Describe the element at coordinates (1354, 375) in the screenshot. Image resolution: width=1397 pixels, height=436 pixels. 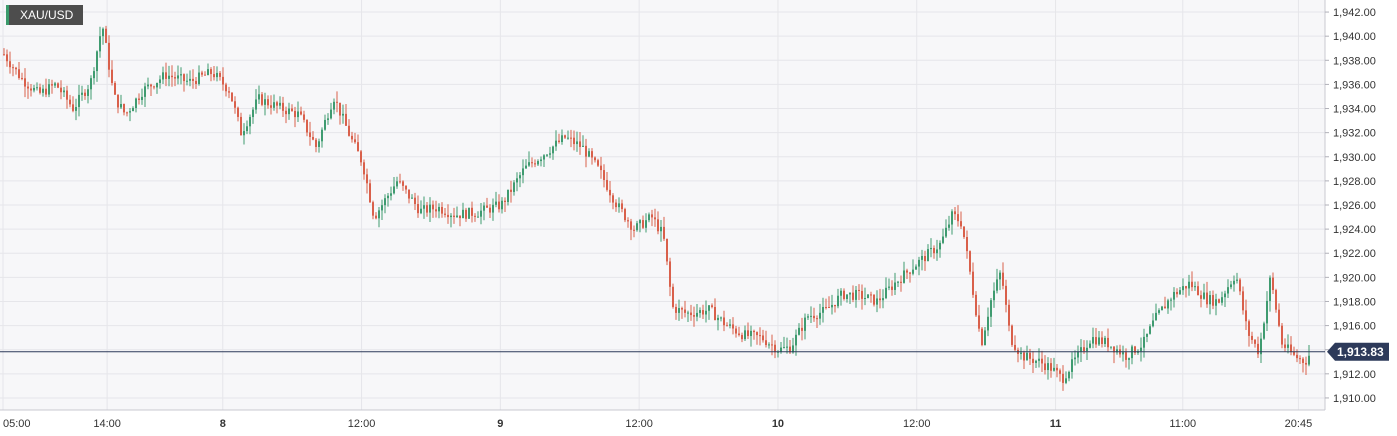
I see `y-tick-label: 1,912.00` at that location.